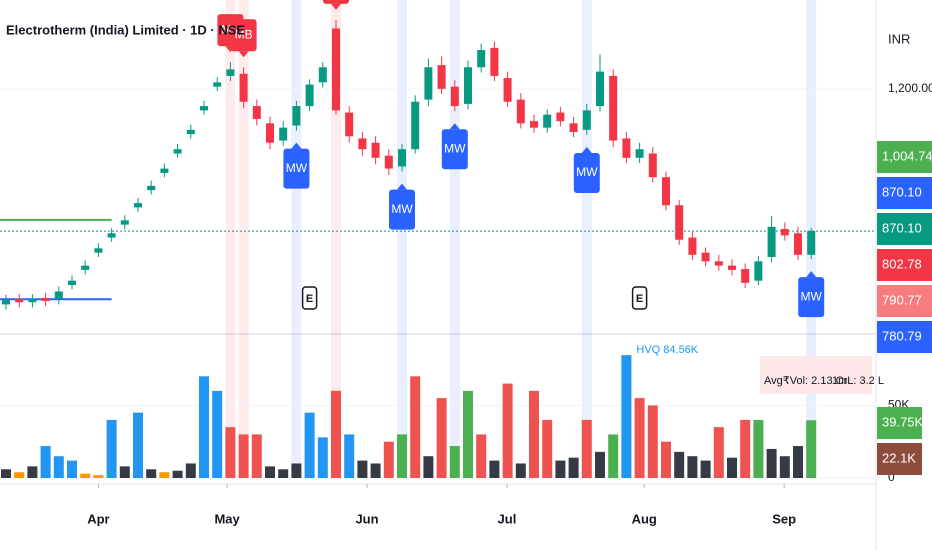  Describe the element at coordinates (125, 29) in the screenshot. I see `chart-title: Electrotherm (India) Limited · 1D · NSE` at that location.